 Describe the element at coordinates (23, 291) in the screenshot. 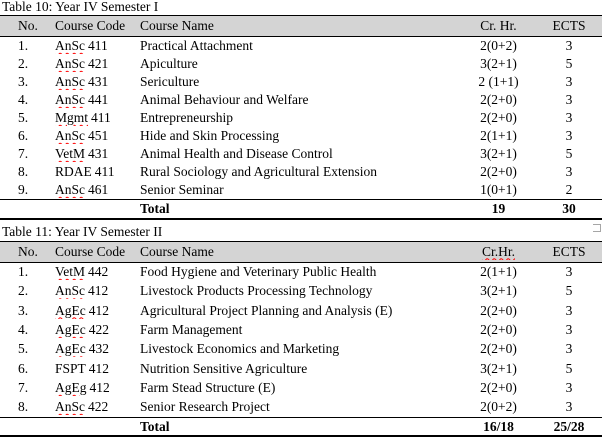

I see `row-number: 2.` at that location.